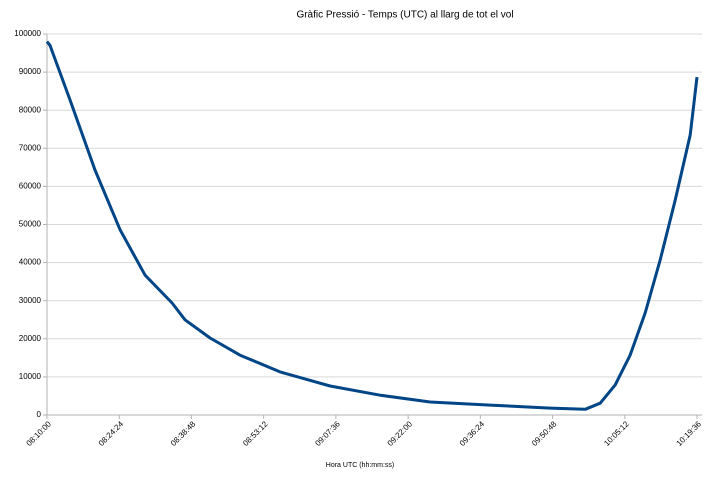 This screenshot has height=479, width=720. Describe the element at coordinates (327, 433) in the screenshot. I see `x-tick-label: 09:07:36` at that location.